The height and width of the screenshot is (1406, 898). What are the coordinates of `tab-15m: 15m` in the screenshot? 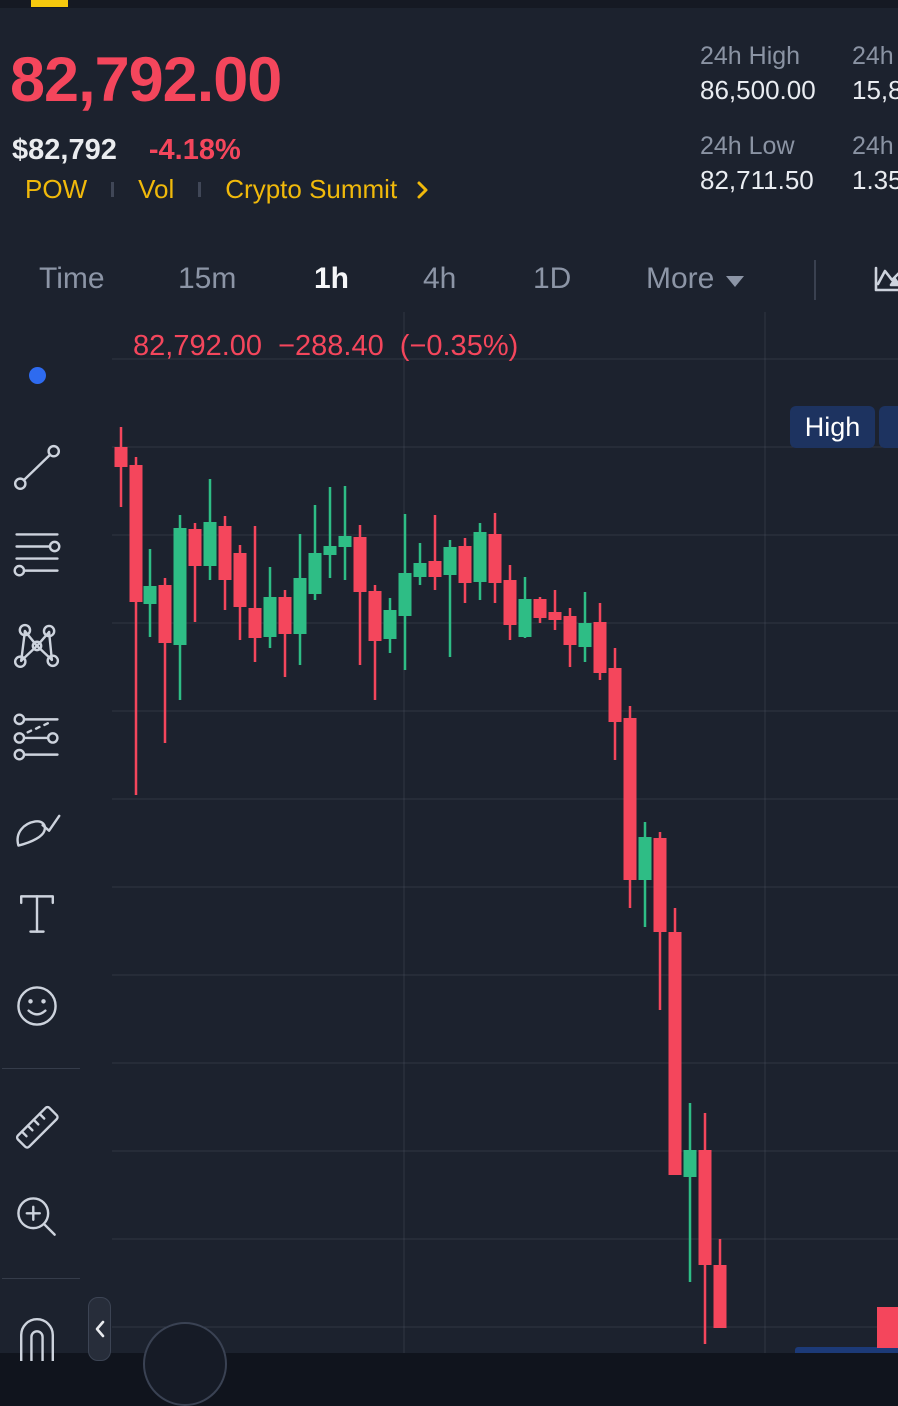 It's located at (207, 278).